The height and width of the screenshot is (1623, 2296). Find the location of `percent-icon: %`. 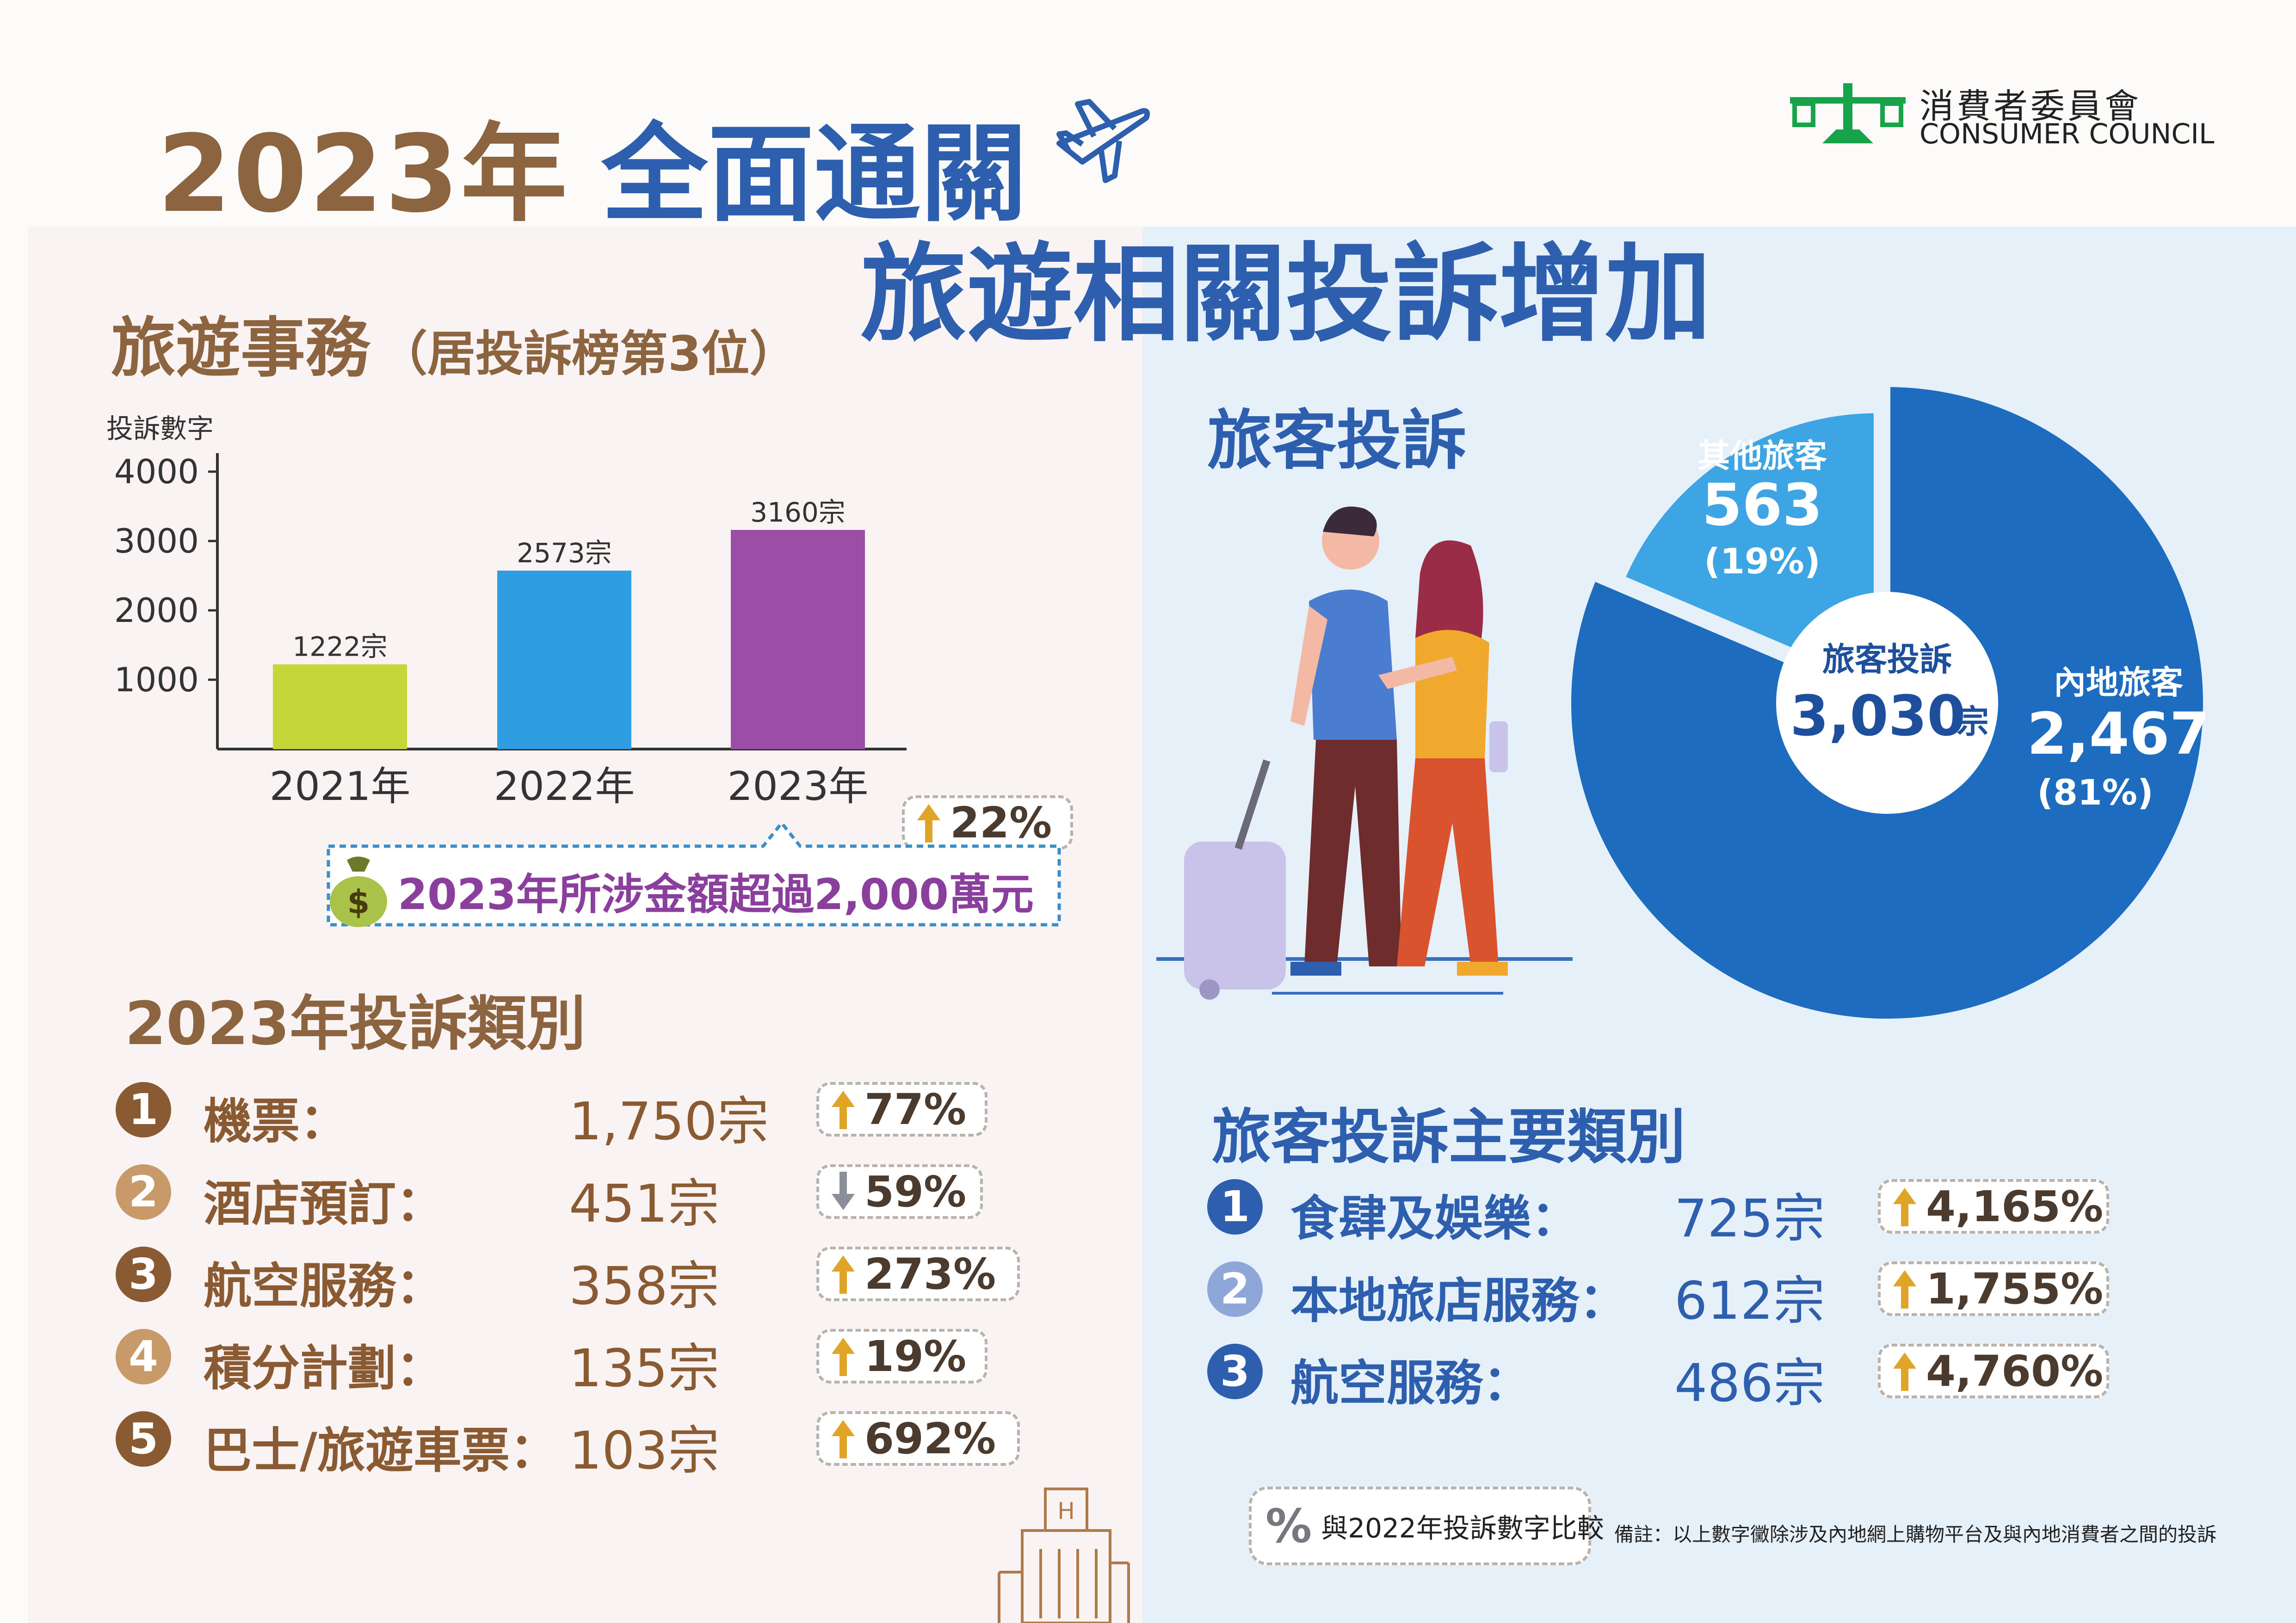

percent-icon: % is located at coordinates (1288, 1526).